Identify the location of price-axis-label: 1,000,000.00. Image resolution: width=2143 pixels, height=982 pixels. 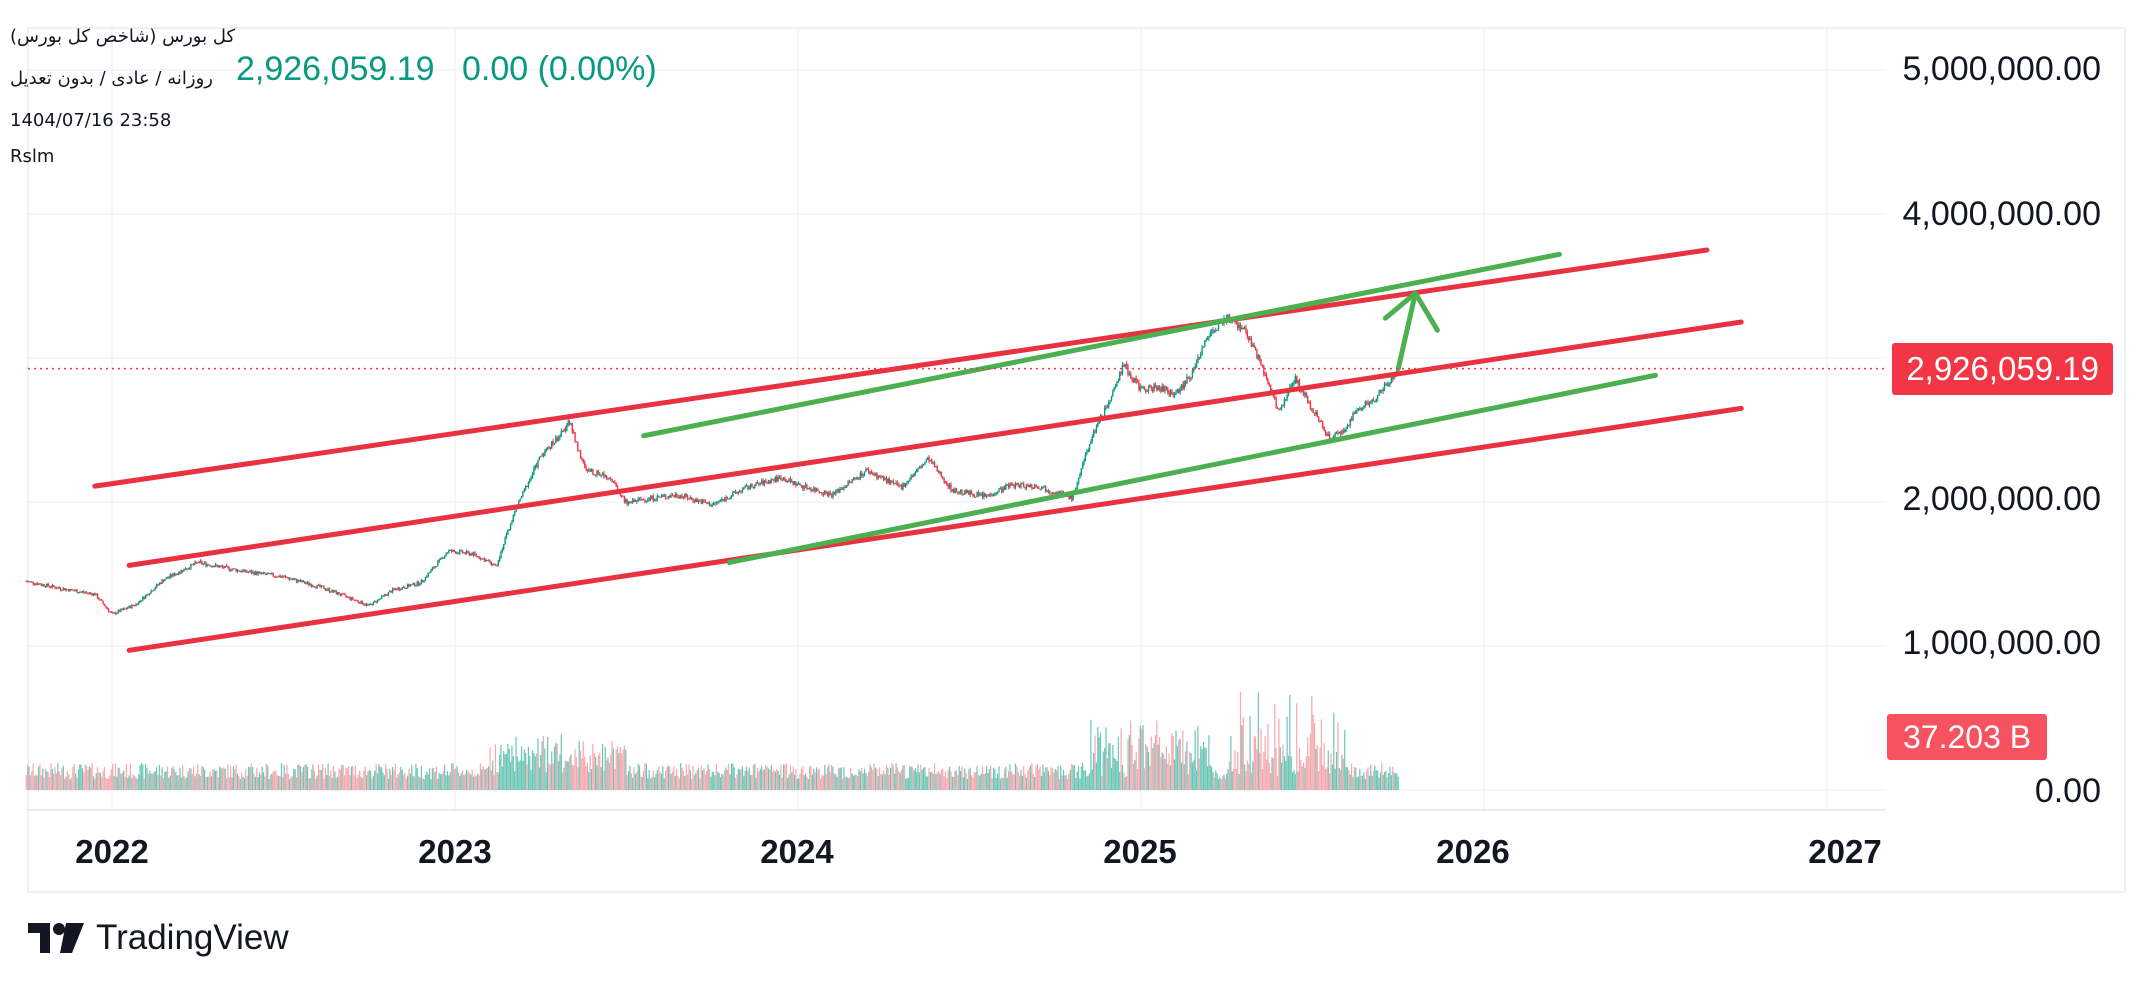
(2001, 643).